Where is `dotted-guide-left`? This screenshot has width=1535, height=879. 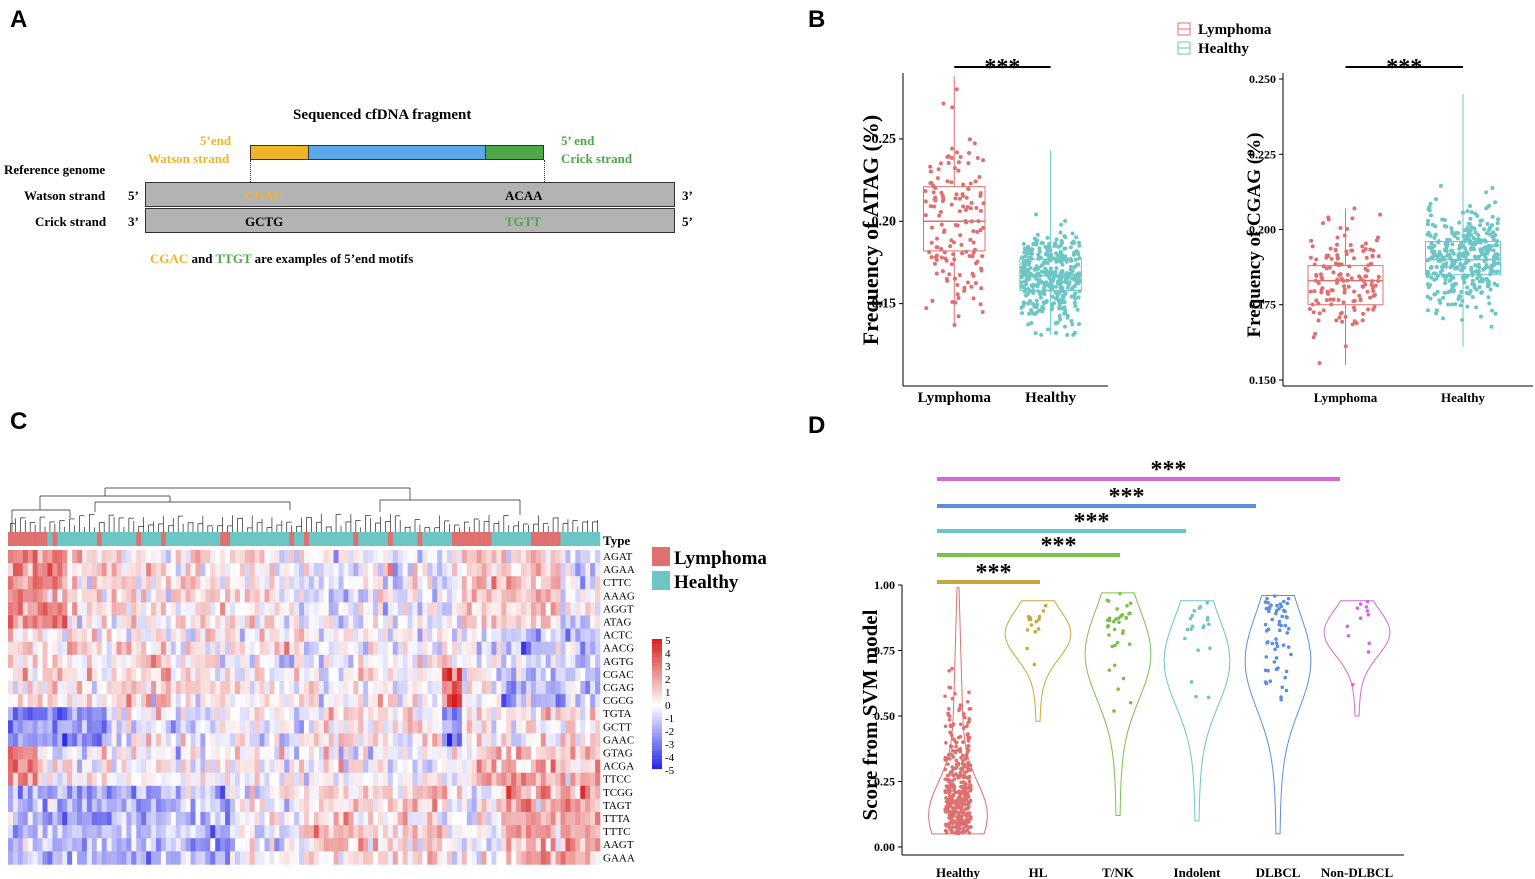
dotted-guide-left is located at coordinates (250, 171).